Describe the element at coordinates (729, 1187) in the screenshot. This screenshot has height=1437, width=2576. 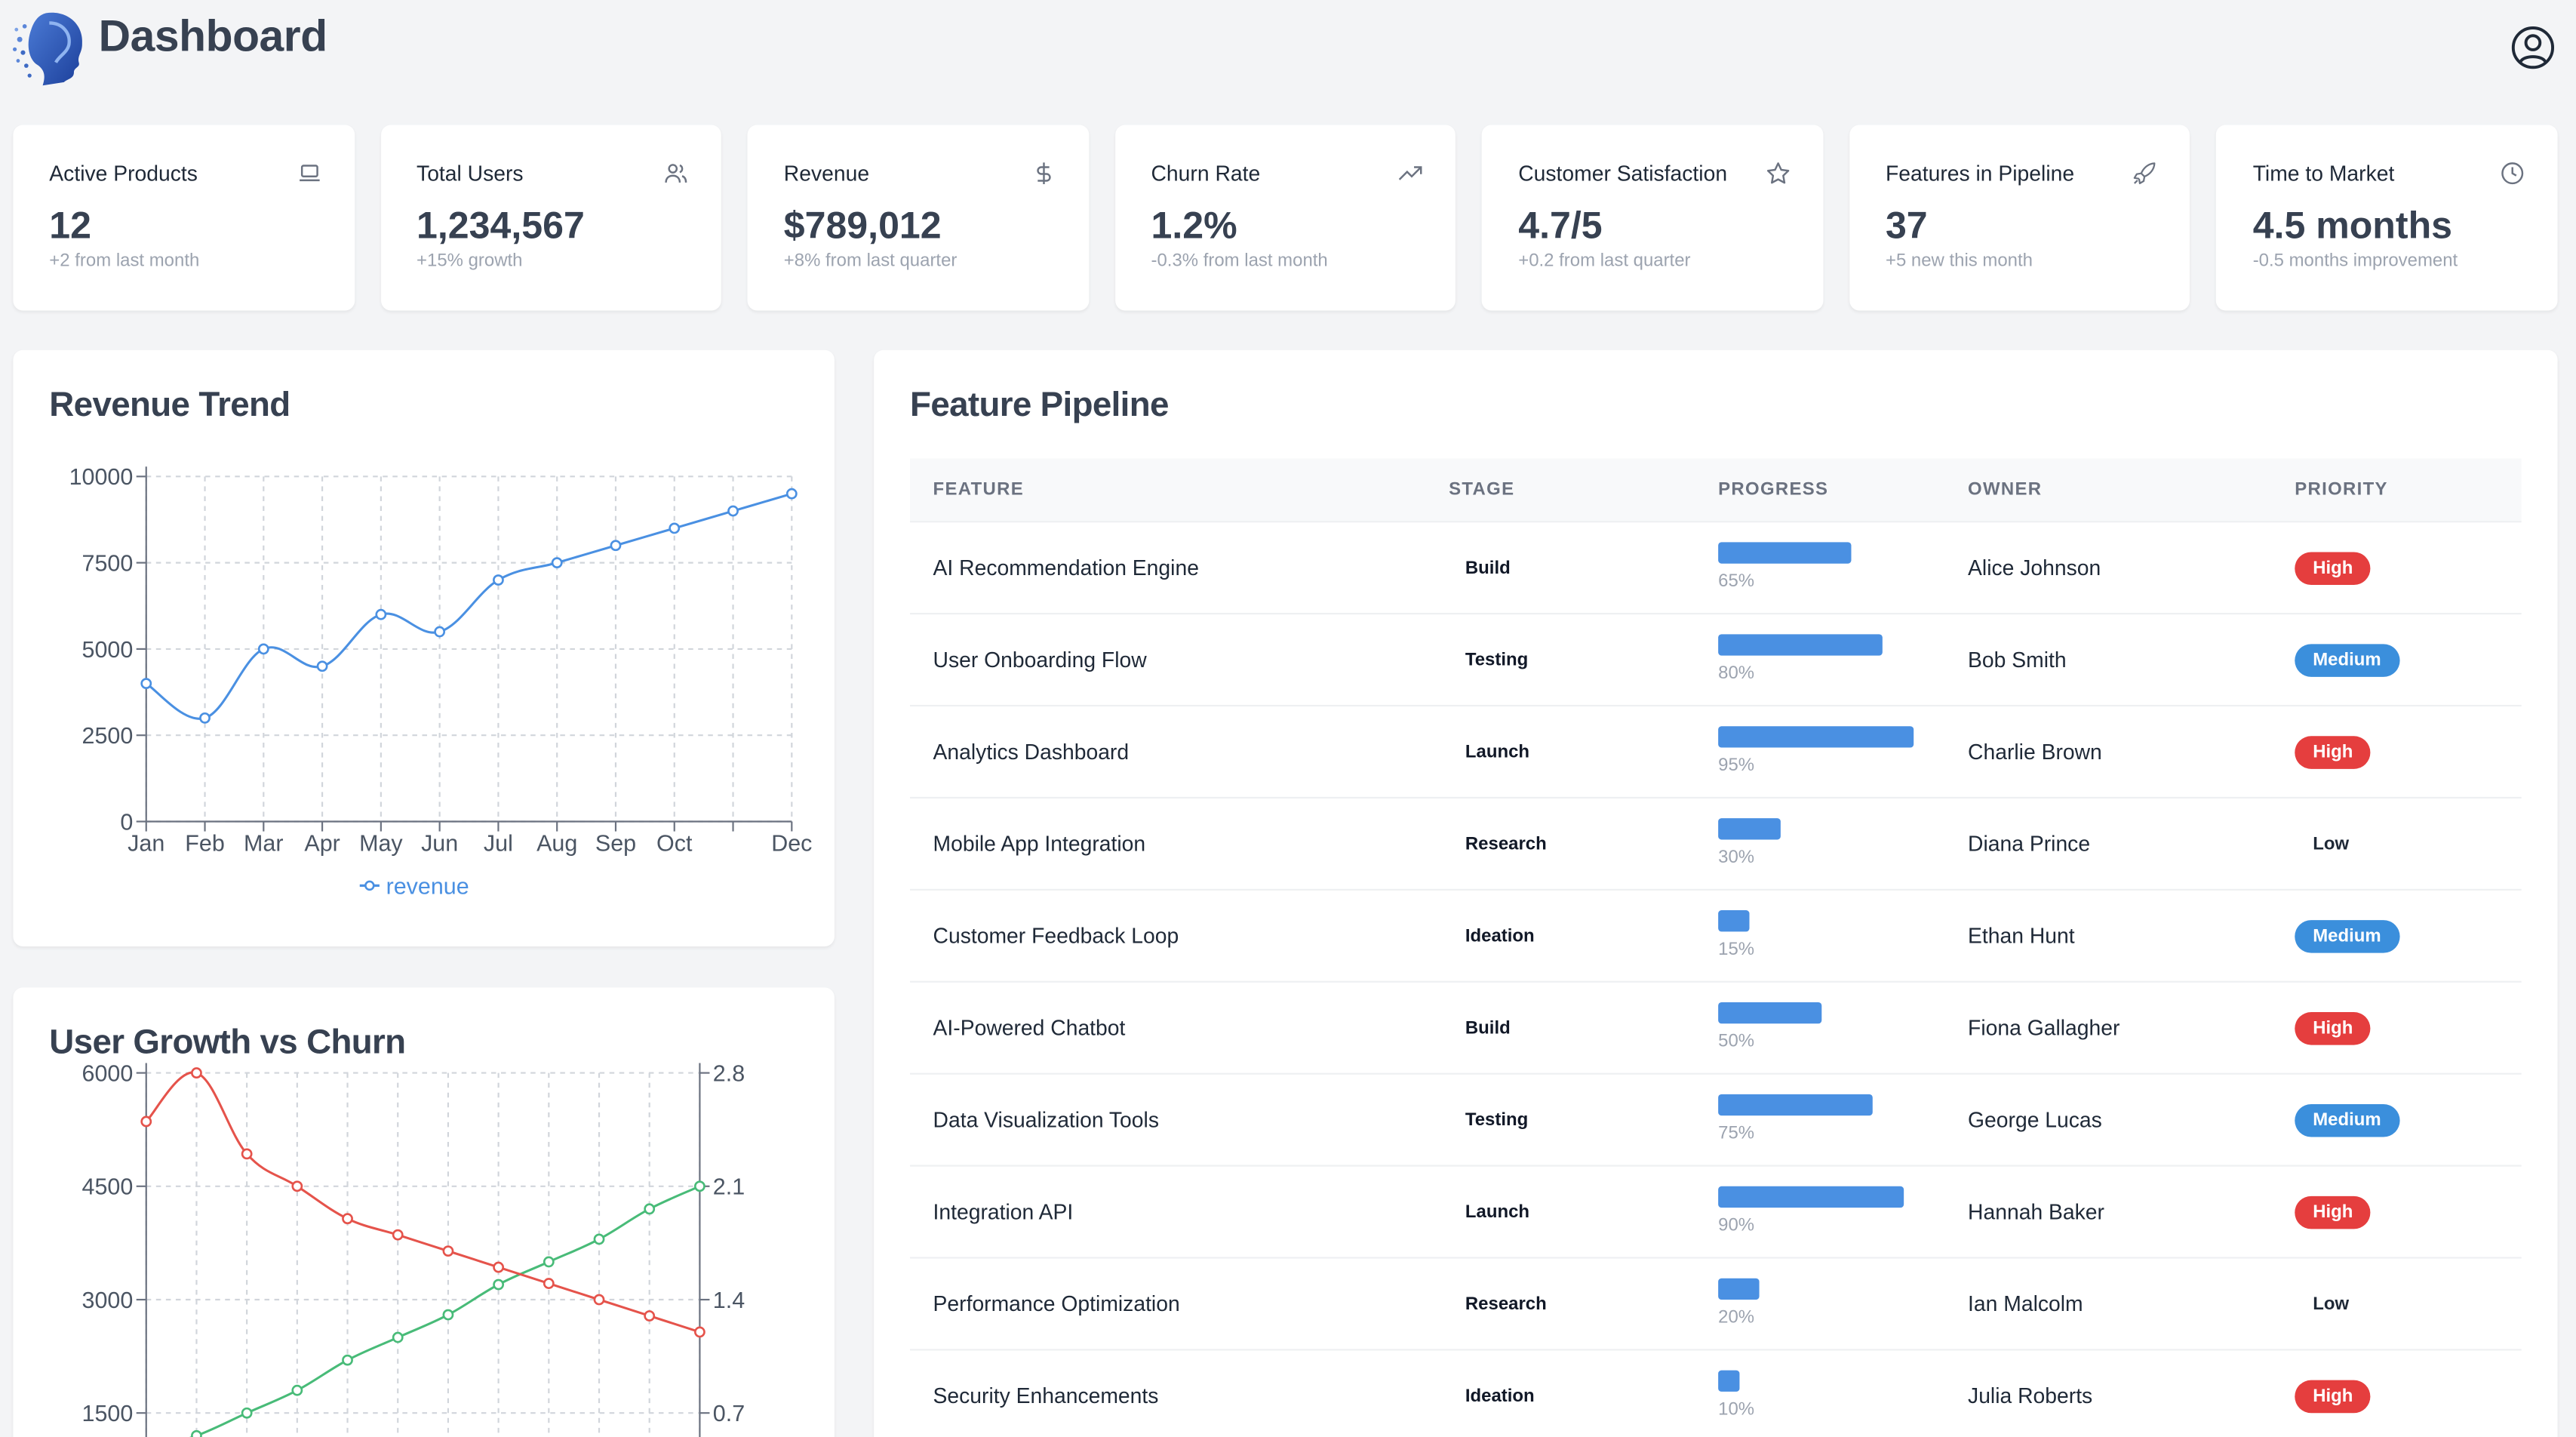
I see `y-tick-label-right: 2.1` at that location.